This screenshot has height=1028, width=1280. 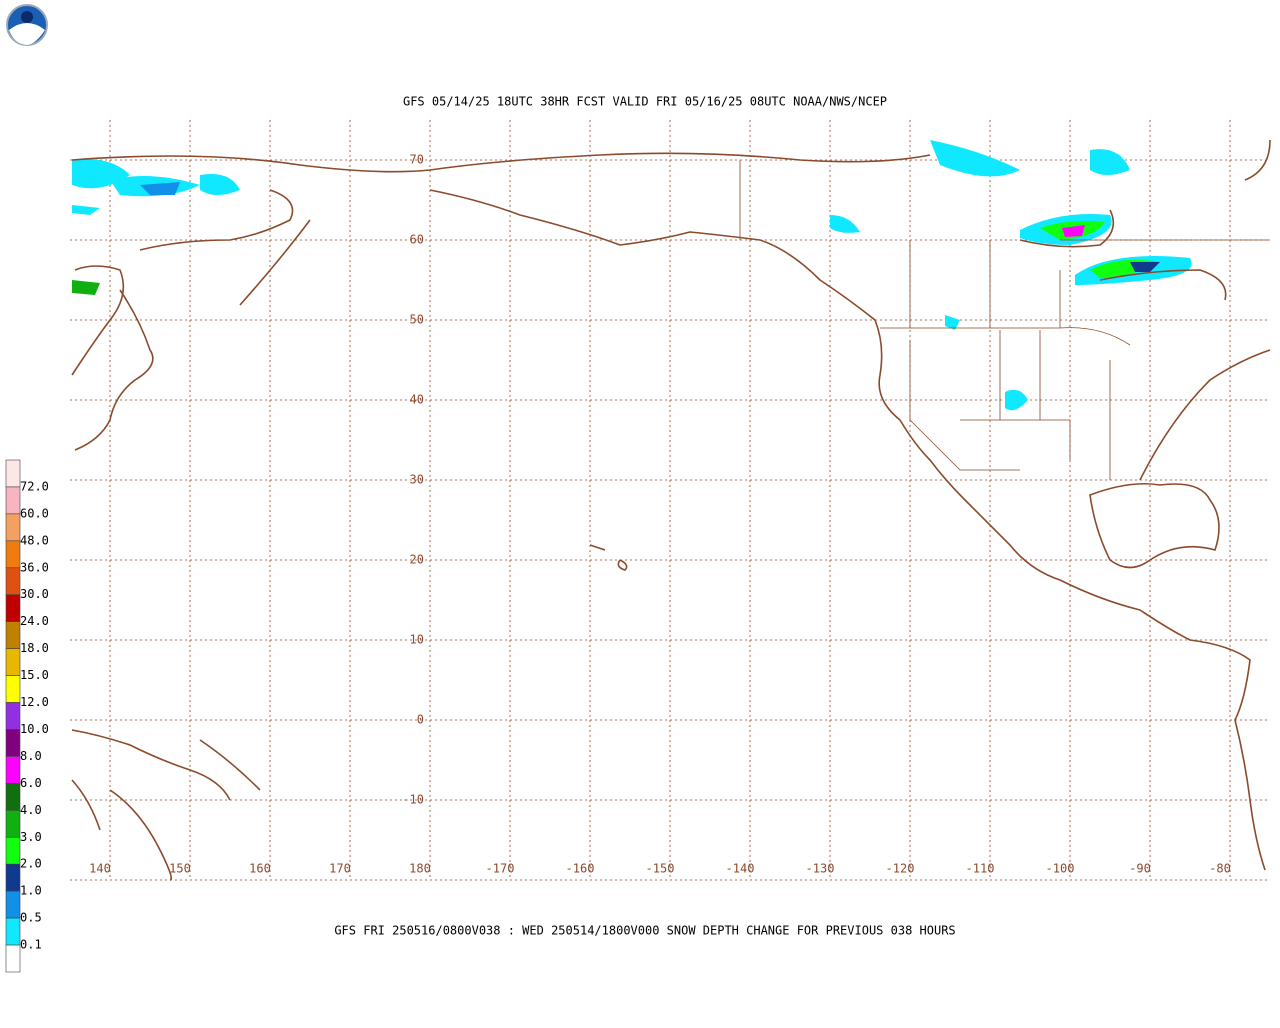 I want to click on legend-label: 1.0, so click(x=31, y=891).